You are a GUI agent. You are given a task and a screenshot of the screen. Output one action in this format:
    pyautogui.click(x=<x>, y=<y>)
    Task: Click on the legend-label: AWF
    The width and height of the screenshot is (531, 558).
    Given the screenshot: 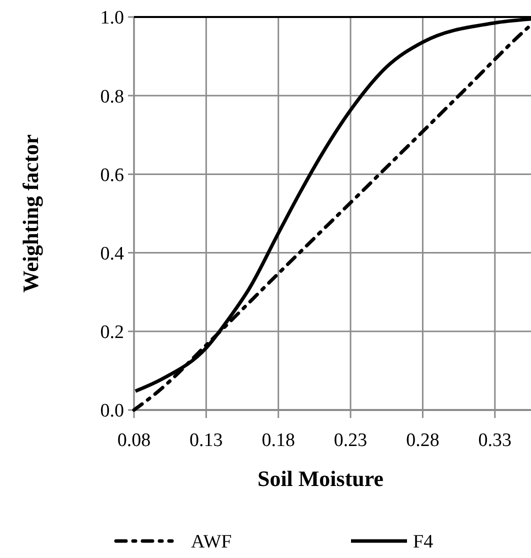 What is the action you would take?
    pyautogui.click(x=211, y=542)
    